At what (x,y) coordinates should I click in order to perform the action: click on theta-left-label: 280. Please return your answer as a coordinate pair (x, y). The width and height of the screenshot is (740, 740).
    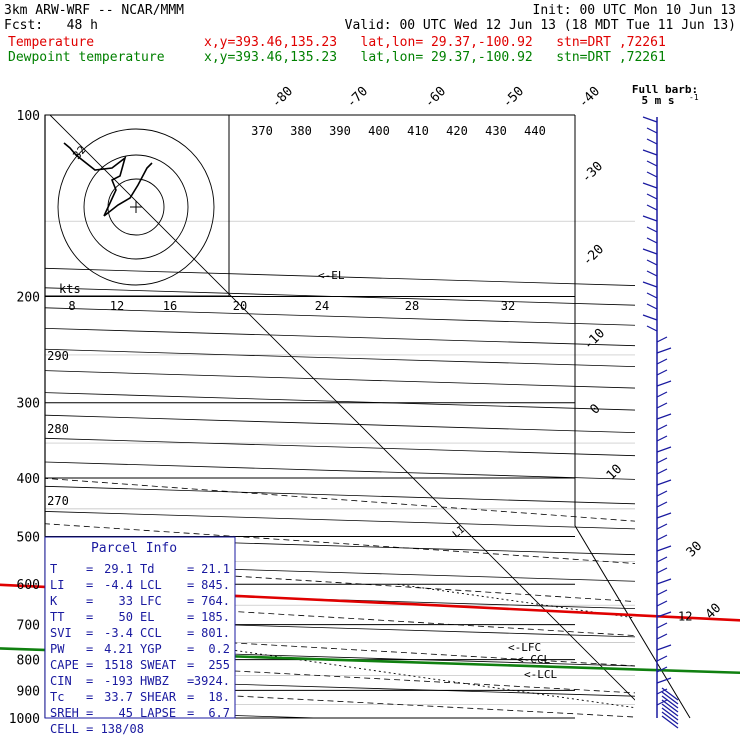
    Looking at the image, I should click on (58, 429).